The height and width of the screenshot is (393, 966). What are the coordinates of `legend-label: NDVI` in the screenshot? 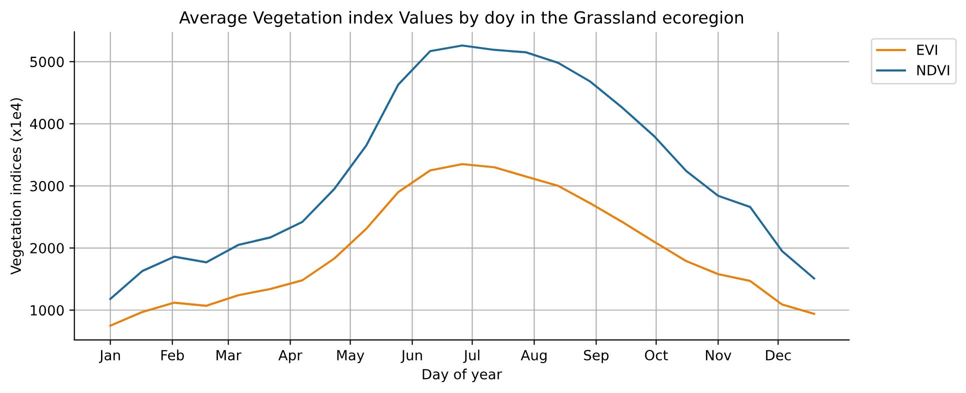 It's located at (933, 70).